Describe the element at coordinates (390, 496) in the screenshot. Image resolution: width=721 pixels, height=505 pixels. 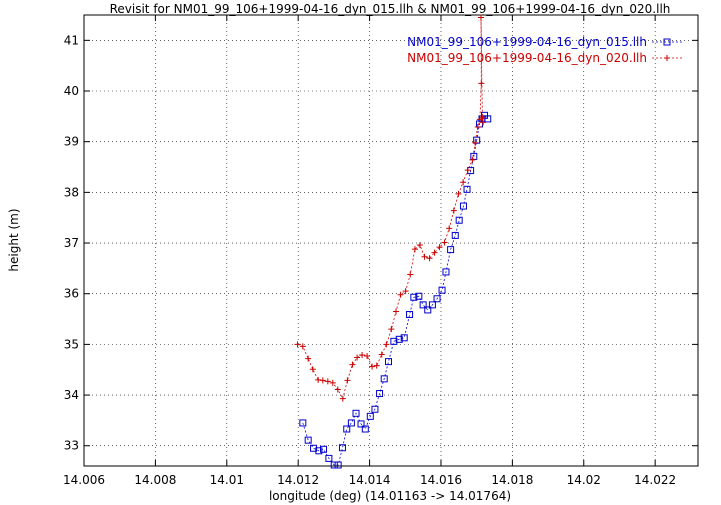
I see `x-axis-label: longitude (deg) (14.01163 -> 14.01764)` at that location.